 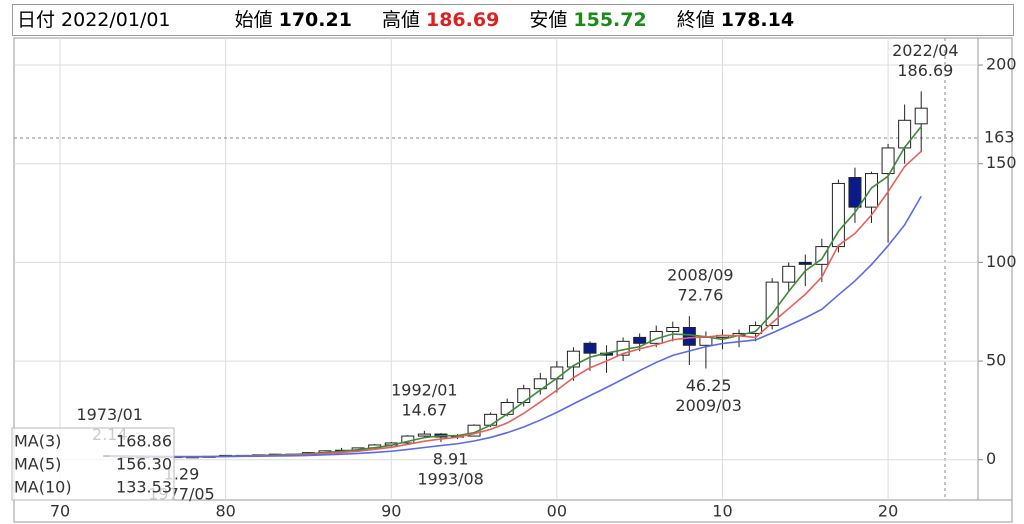 I want to click on close: 178.14, so click(x=757, y=20).